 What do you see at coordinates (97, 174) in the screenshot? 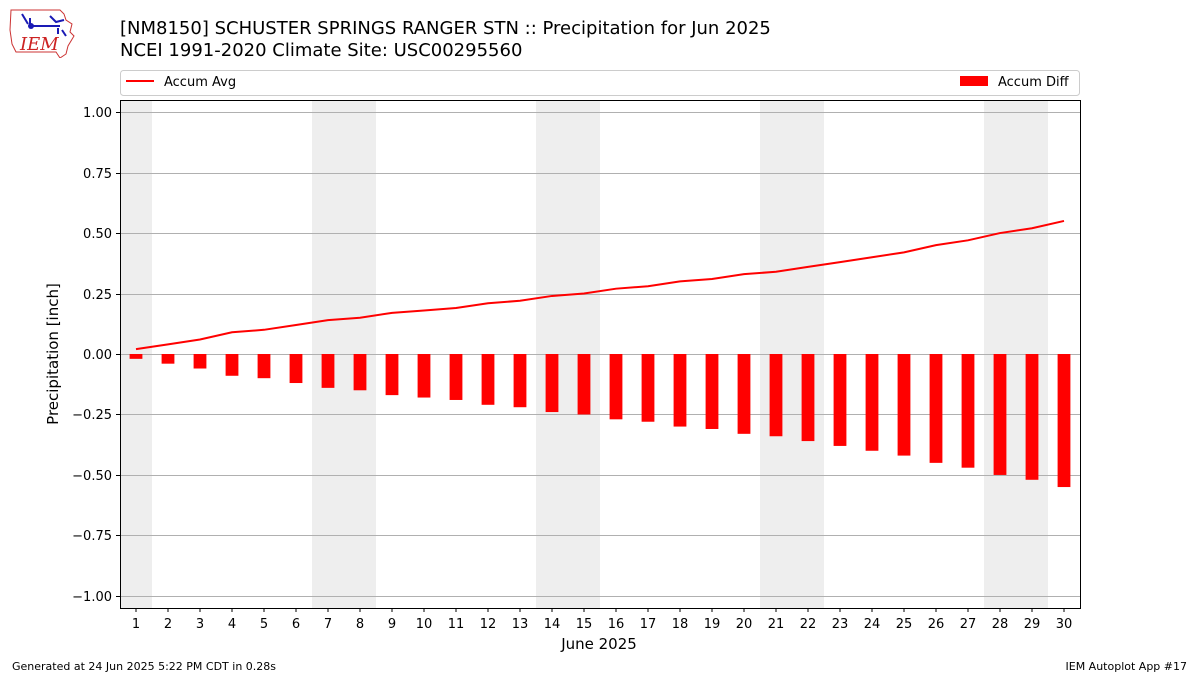
I see `y-tick-label: 0.75` at bounding box center [97, 174].